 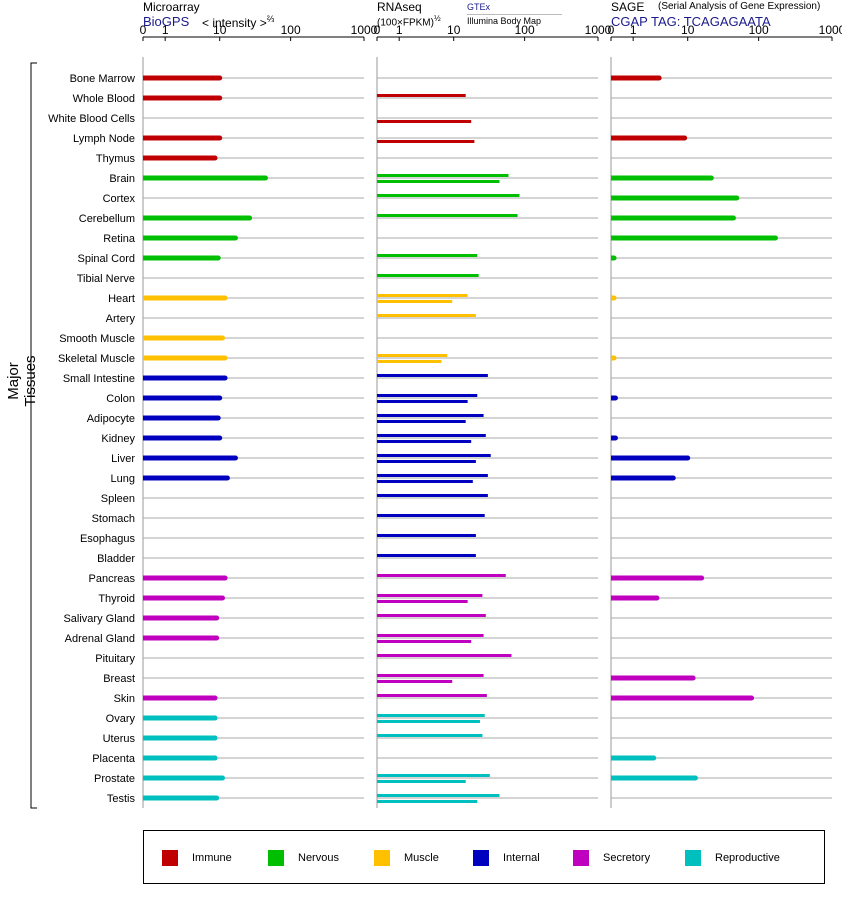 I want to click on legend-label-nervous: Nervous, so click(x=318, y=858).